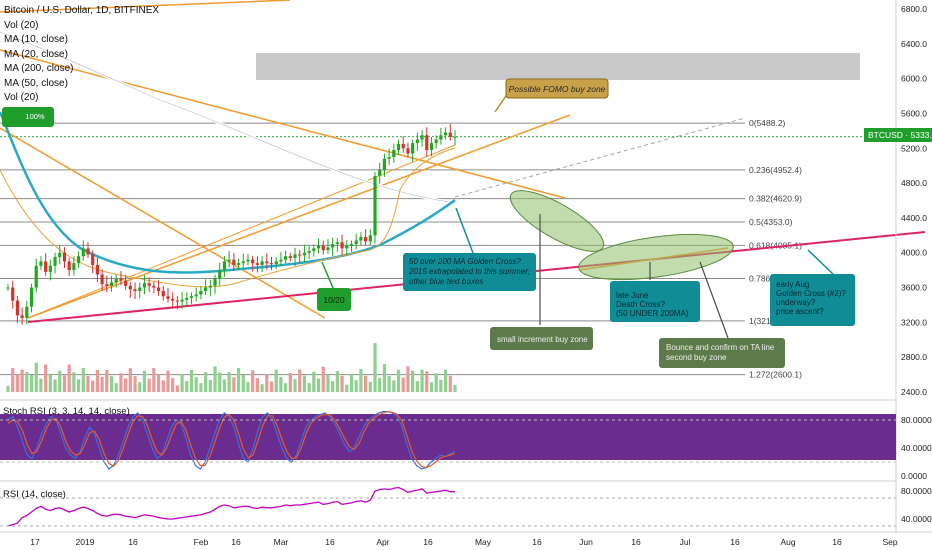 Image resolution: width=932 pixels, height=550 pixels. I want to click on fib-level-label: 1.272(2600.1), so click(775, 375).